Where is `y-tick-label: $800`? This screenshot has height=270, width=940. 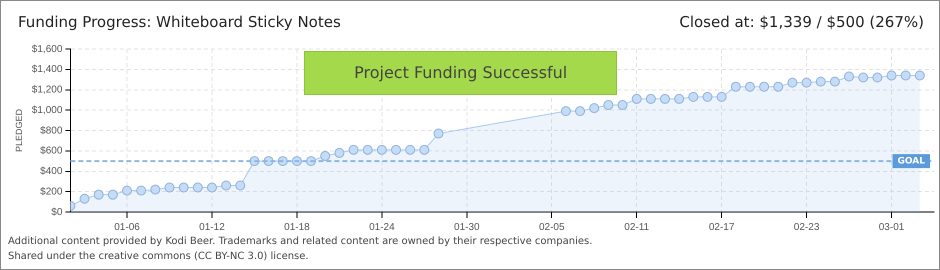
y-tick-label: $800 is located at coordinates (51, 130).